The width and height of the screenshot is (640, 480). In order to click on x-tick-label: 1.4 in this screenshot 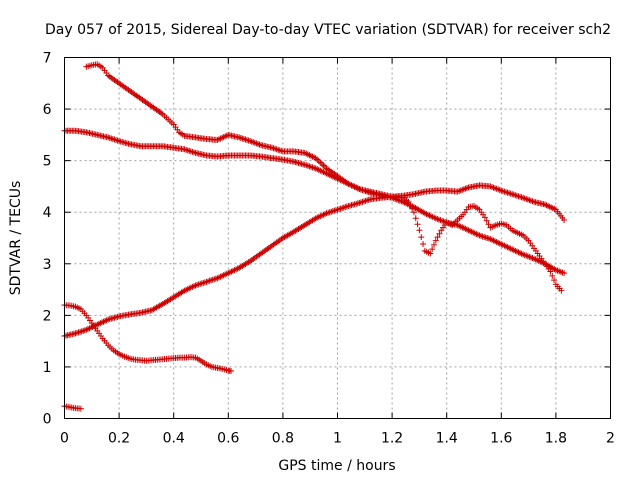, I will do `click(447, 439)`.